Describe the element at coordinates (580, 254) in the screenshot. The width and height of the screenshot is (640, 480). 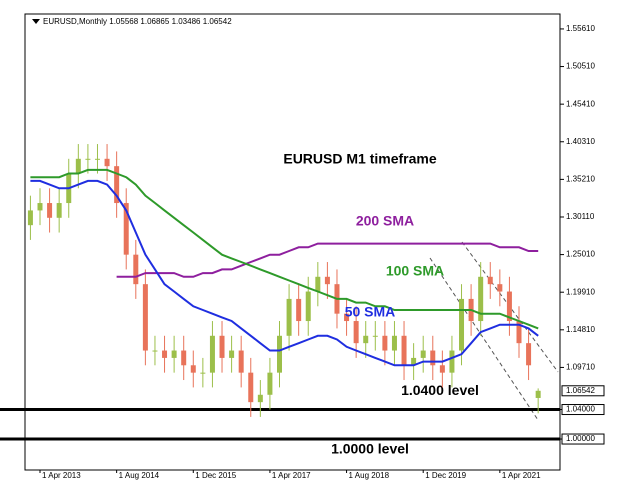
I see `y-tick-label: 1.25010` at that location.